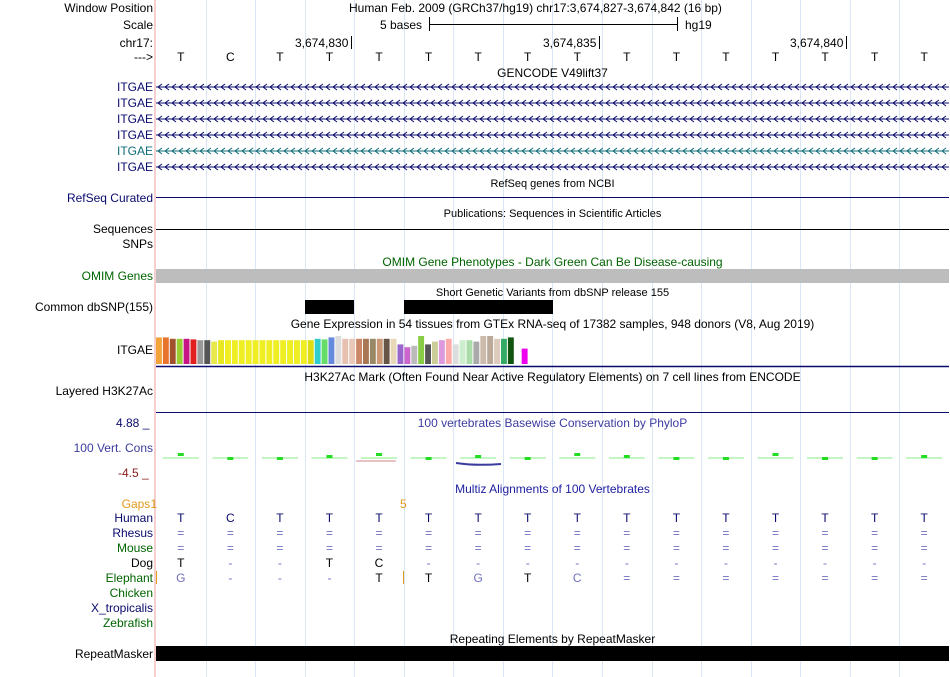 This screenshot has width=950, height=677. What do you see at coordinates (121, 608) in the screenshot?
I see `species-x_tropicalis: X_tropicalis` at bounding box center [121, 608].